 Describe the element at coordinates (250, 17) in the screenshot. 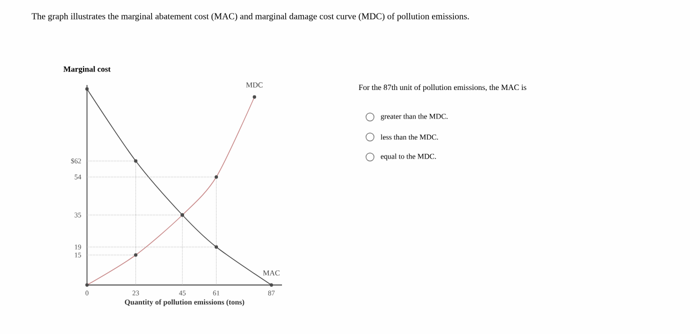

I see `chart-title: The graph illustrates the marginal abatement cost (MAC) and marginal damage cost curve (MDC) of pollution emissions.` at that location.